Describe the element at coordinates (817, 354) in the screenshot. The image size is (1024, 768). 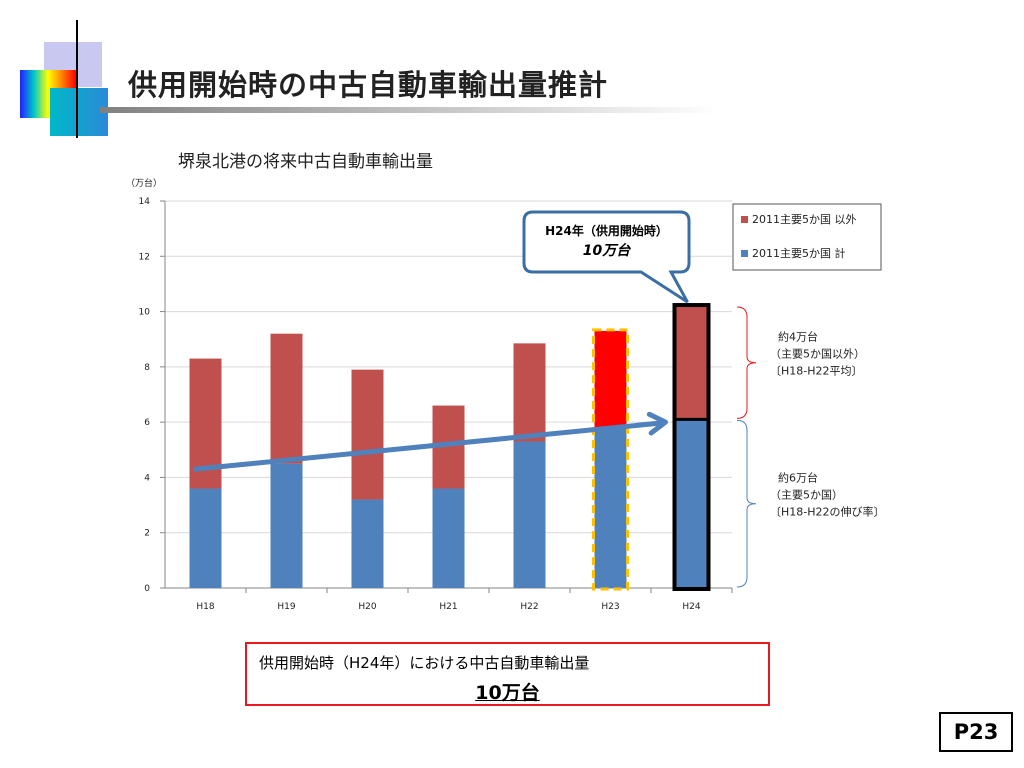
I see `annotation-line: （主要5か国以外）` at that location.